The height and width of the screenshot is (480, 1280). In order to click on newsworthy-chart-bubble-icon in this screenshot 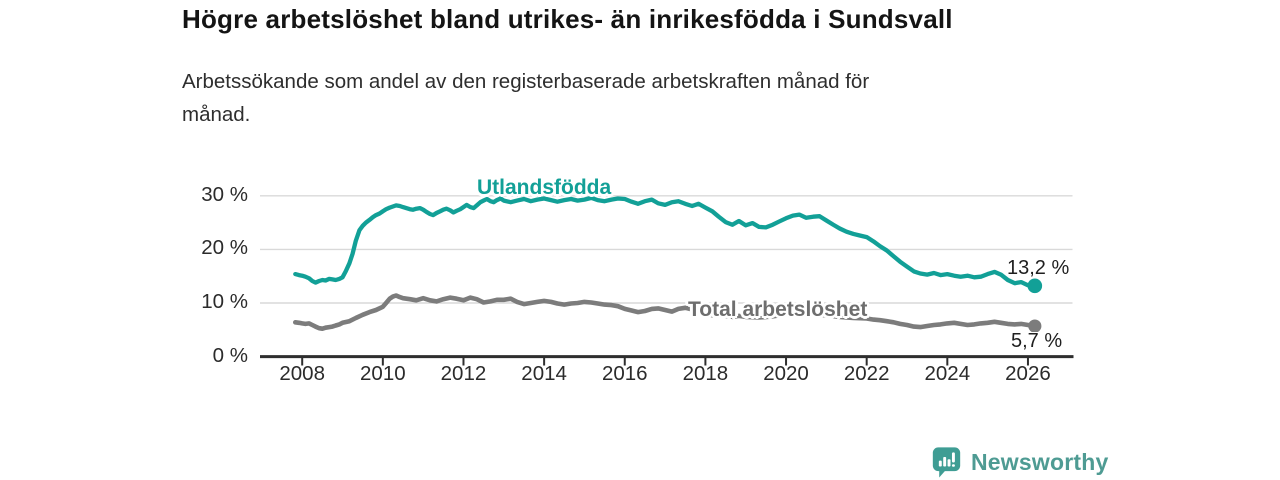, I will do `click(946, 462)`.